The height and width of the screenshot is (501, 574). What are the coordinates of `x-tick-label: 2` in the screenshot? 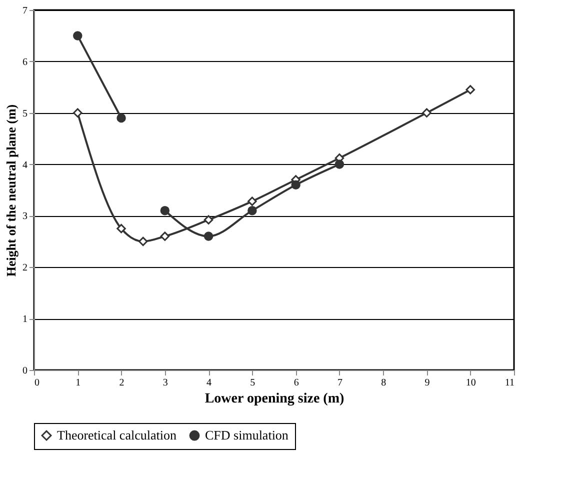 It's located at (121, 383).